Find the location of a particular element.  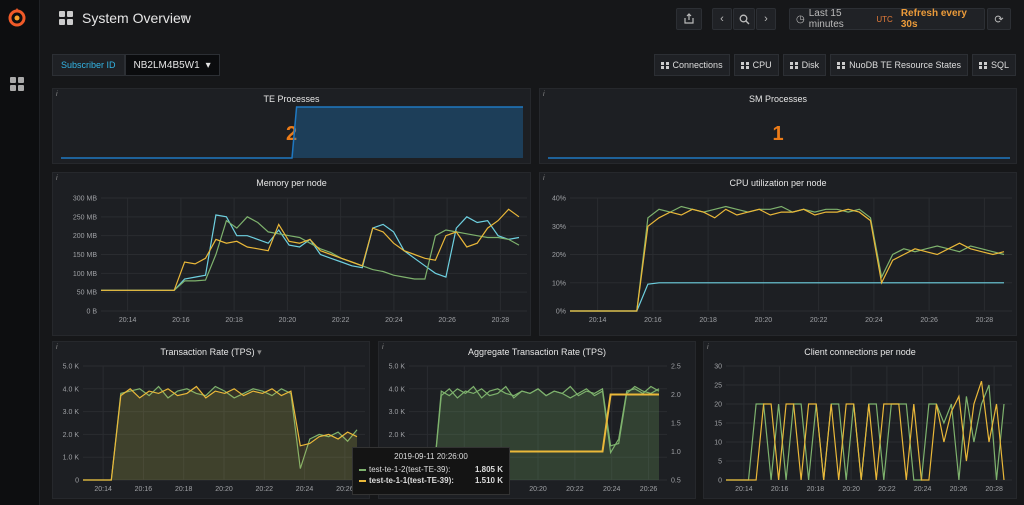

link-label: Disk is located at coordinates (810, 65).